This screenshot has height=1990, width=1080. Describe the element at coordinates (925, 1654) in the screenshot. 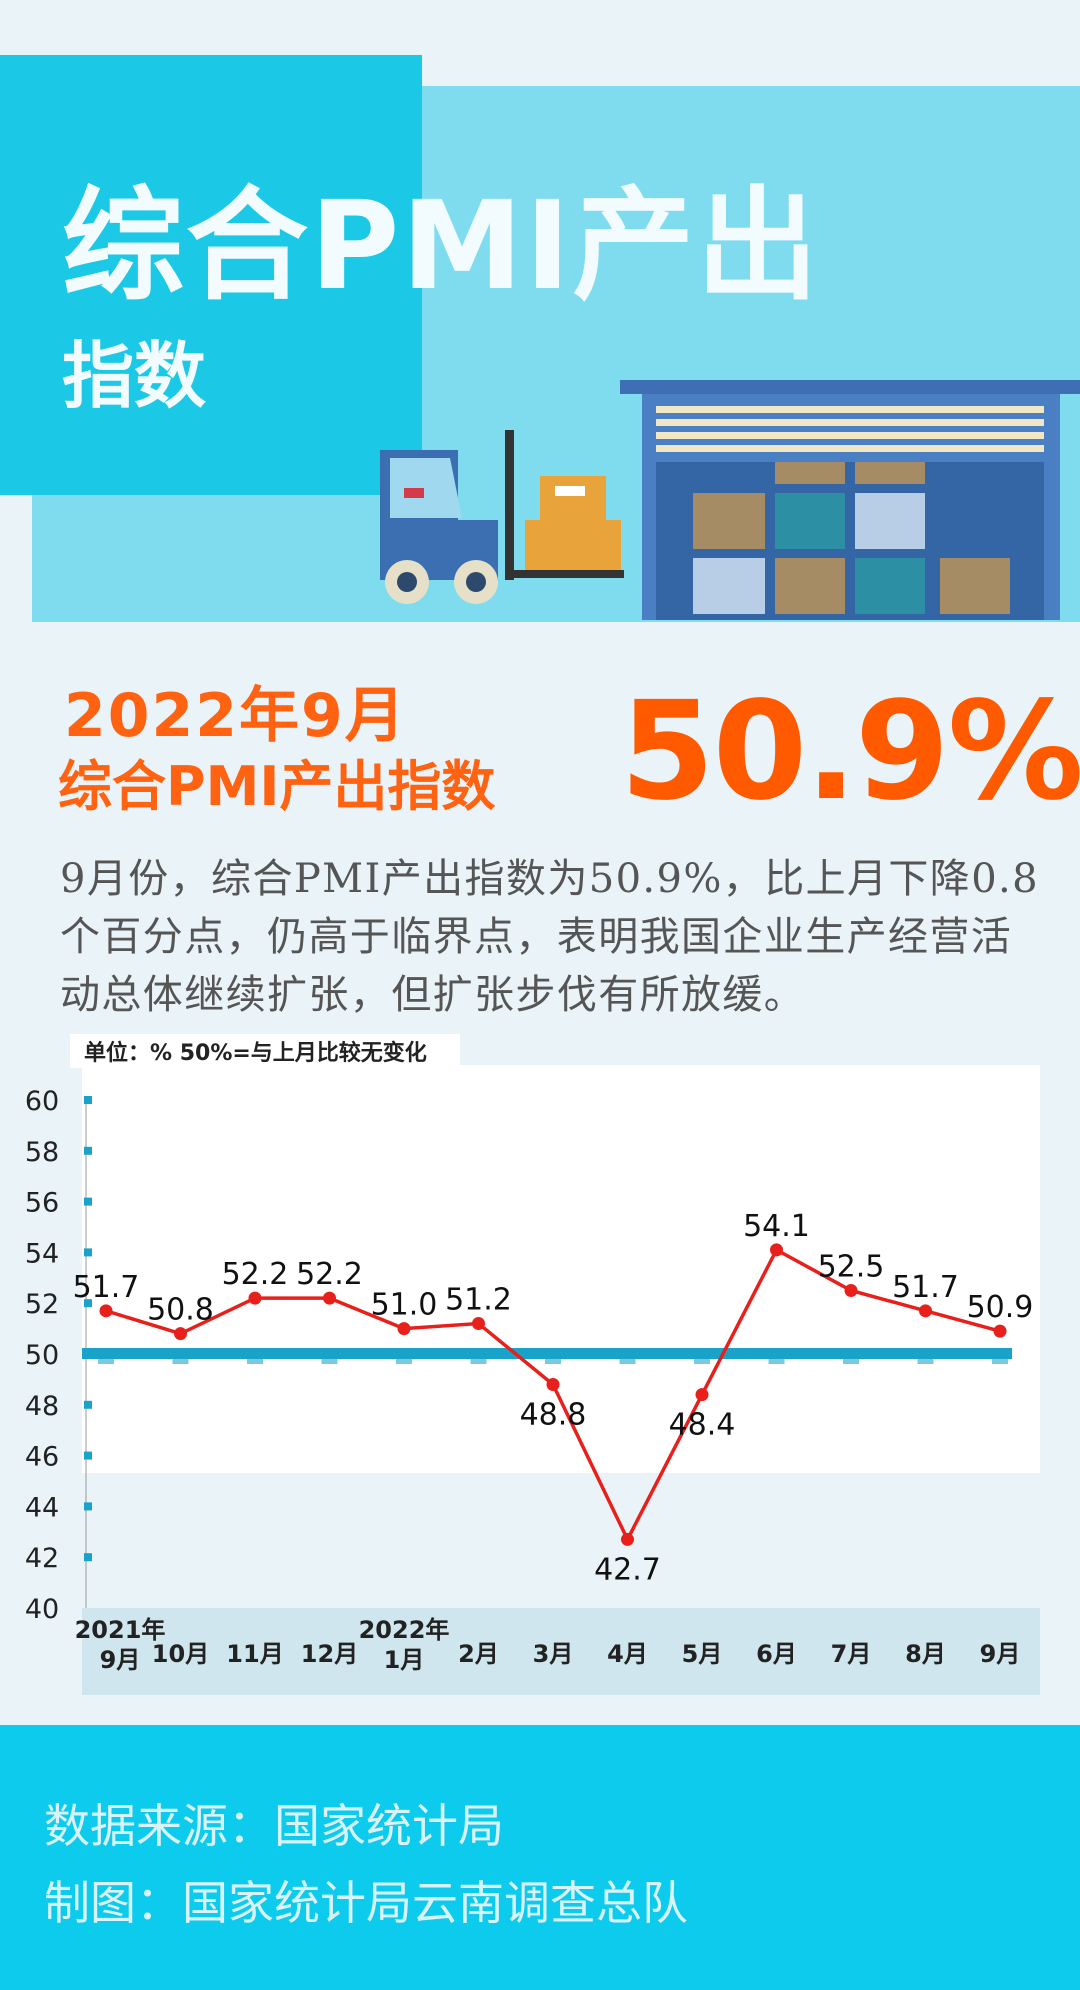

I see `x-tick-label: 8月` at that location.